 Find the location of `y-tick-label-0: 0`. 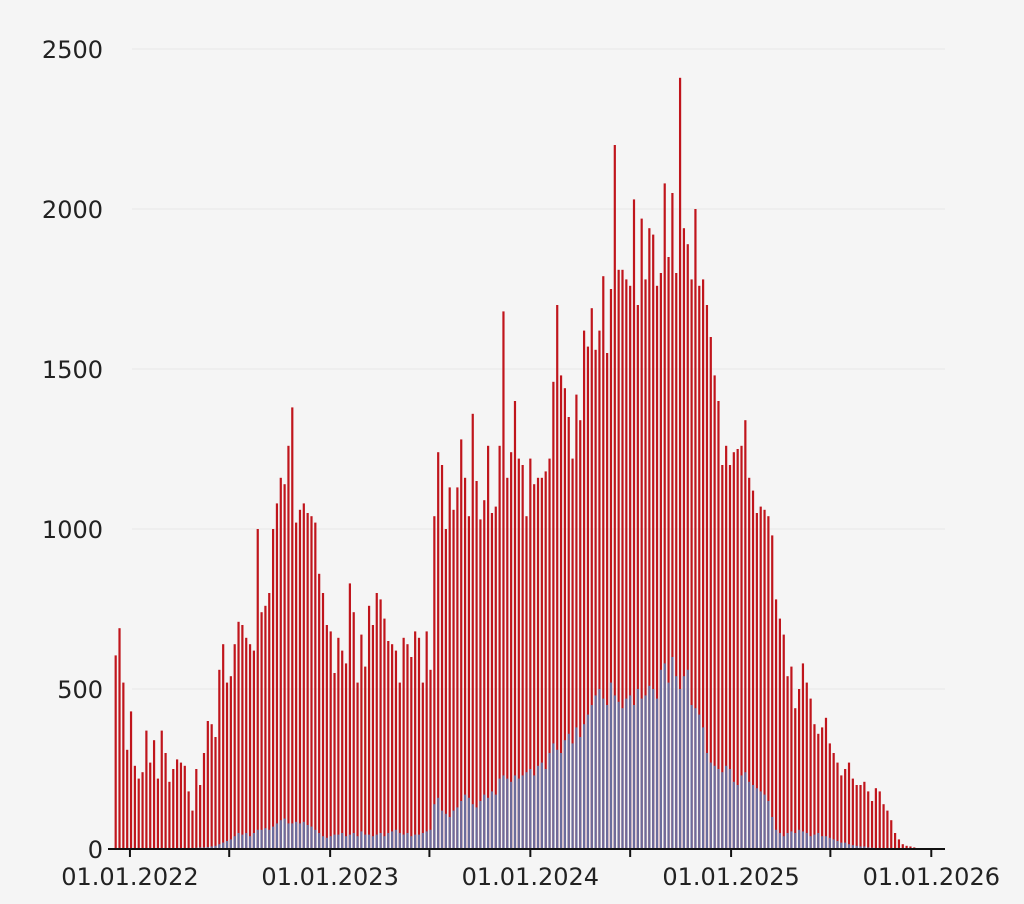

y-tick-label-0: 0 is located at coordinates (95, 850).